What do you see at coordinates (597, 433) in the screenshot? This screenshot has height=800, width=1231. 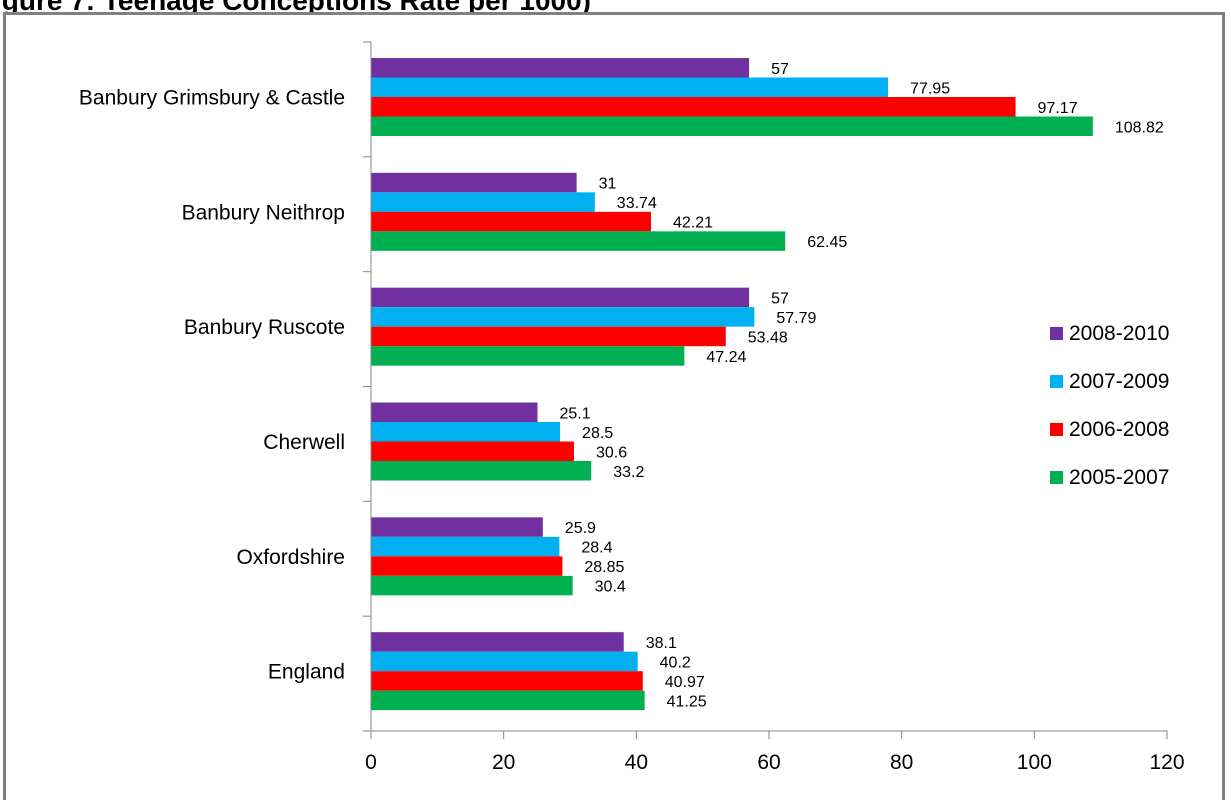 I see `data-label: 28.5` at bounding box center [597, 433].